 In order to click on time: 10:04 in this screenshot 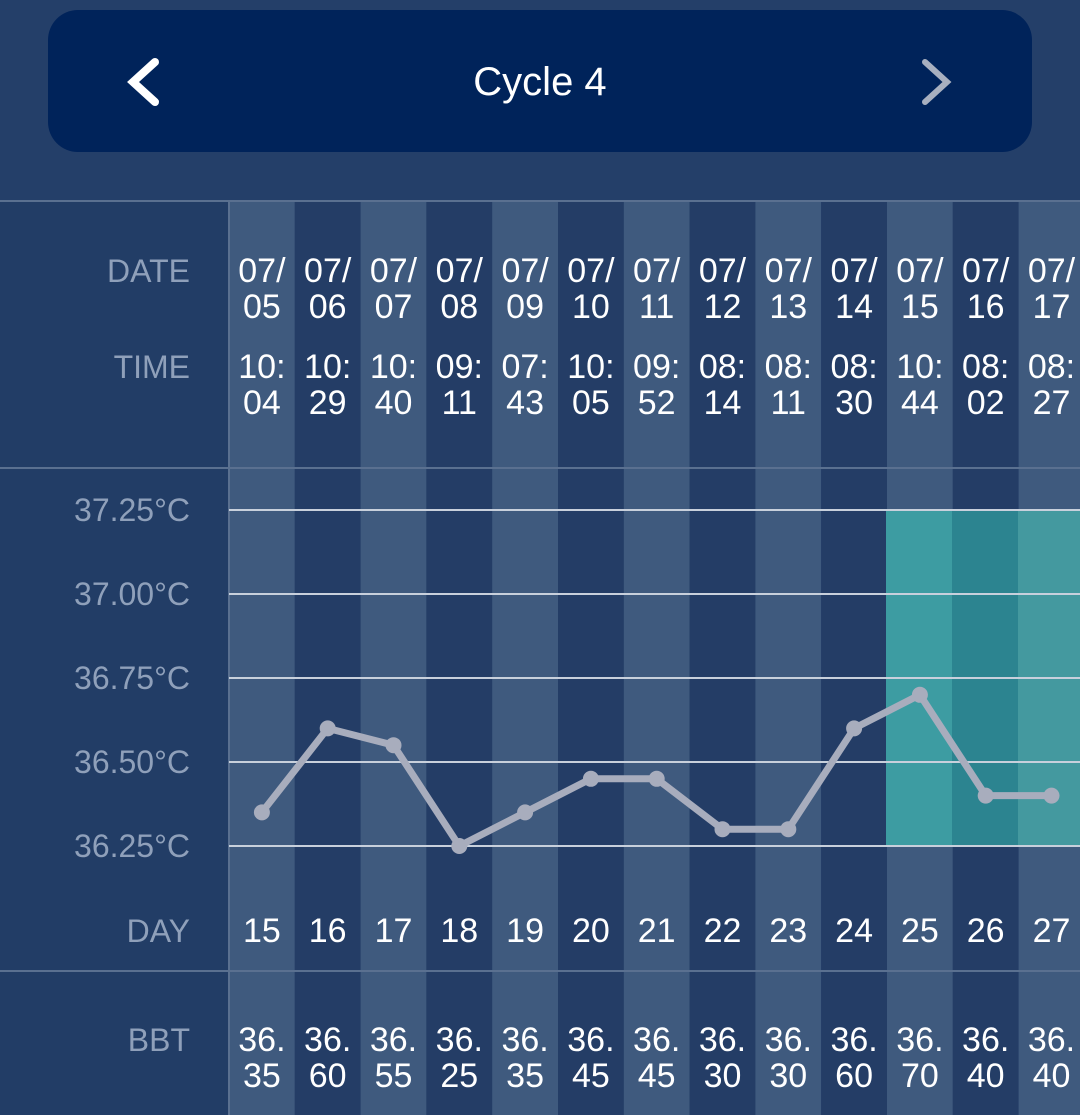, I will do `click(262, 385)`.